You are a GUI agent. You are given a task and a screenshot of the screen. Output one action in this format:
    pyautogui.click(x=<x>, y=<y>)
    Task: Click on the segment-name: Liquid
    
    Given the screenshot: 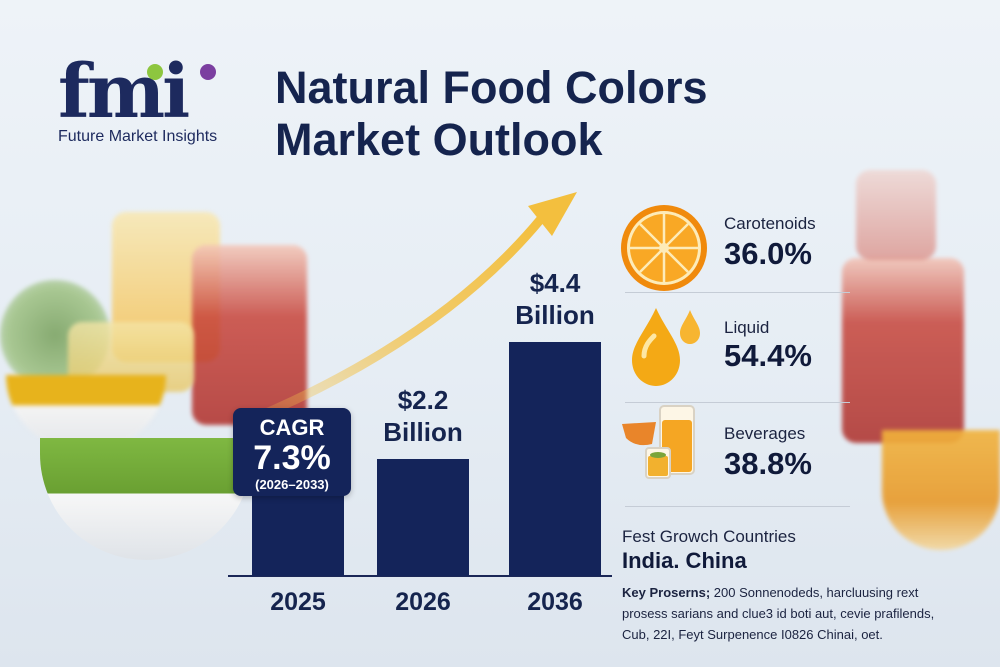 What is the action you would take?
    pyautogui.click(x=747, y=327)
    